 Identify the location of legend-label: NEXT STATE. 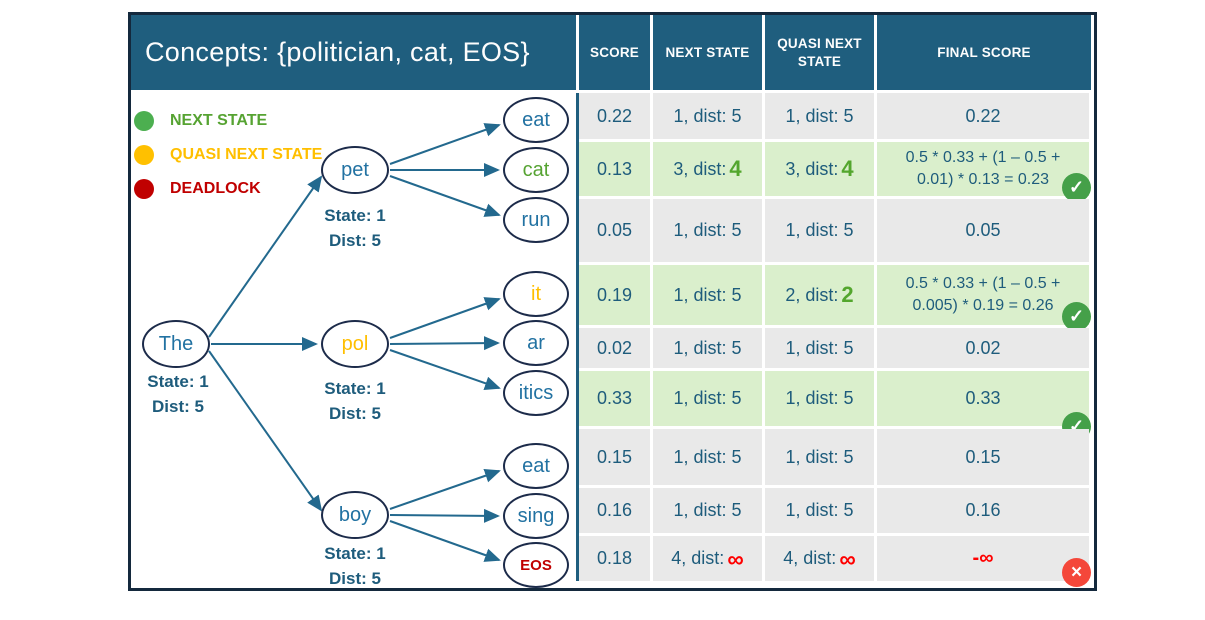
(219, 120).